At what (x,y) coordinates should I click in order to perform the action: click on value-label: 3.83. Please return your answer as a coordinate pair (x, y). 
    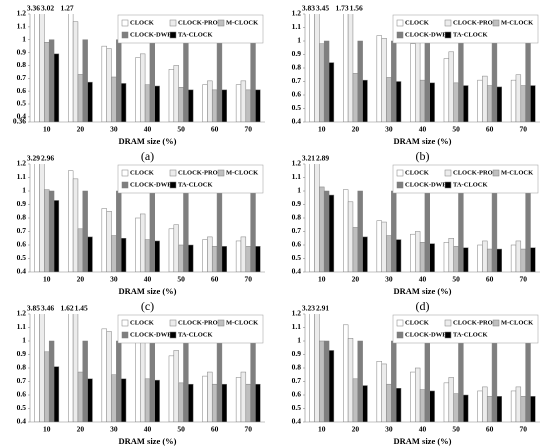
    Looking at the image, I should click on (308, 8).